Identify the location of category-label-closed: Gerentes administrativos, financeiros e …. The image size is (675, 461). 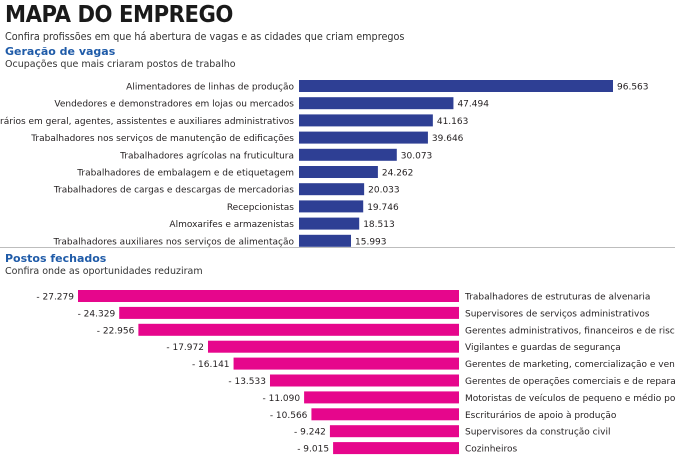
(570, 331).